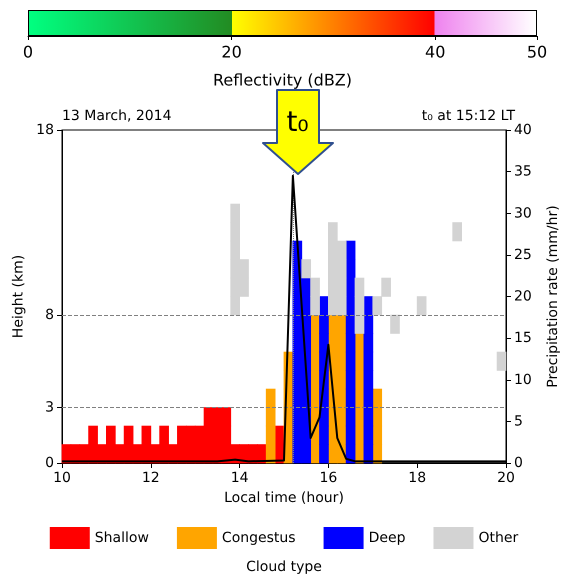 This screenshot has width=568, height=588. What do you see at coordinates (49, 463) in the screenshot?
I see `y-tick-label: 0` at bounding box center [49, 463].